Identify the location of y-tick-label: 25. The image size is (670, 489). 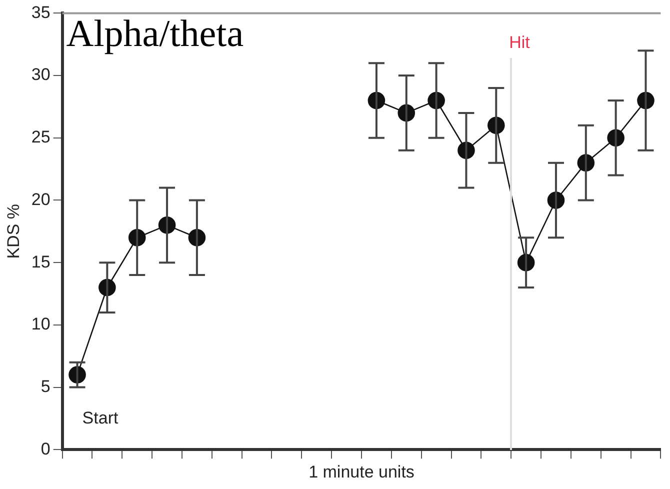
(40, 137).